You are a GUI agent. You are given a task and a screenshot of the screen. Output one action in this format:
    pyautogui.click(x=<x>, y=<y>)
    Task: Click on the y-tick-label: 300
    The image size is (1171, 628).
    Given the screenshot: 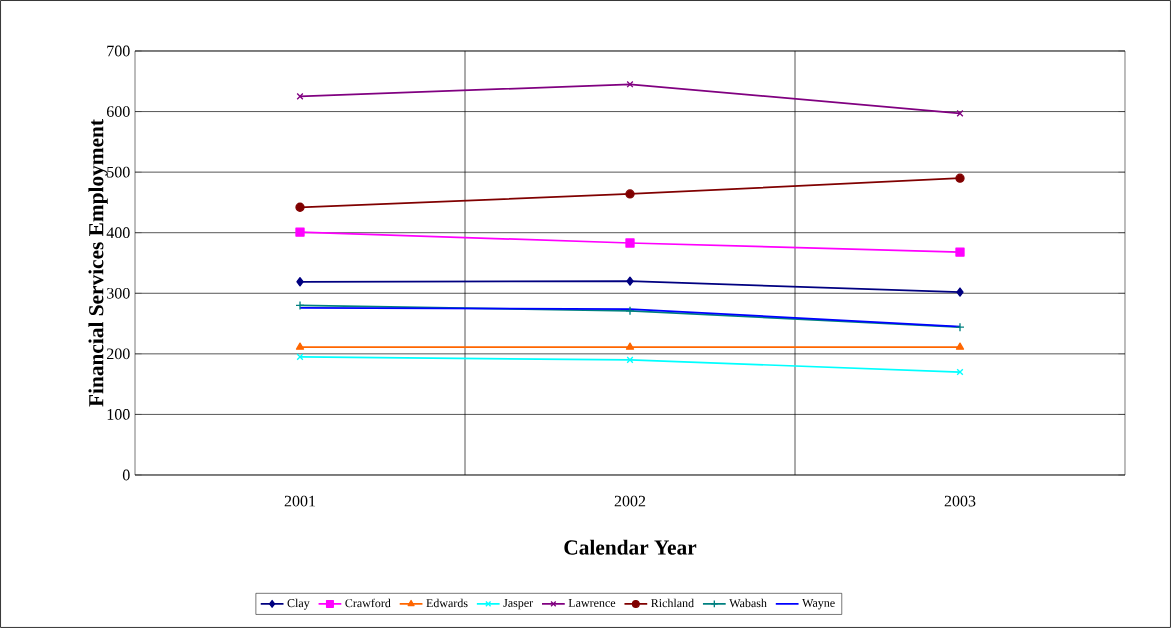 What is the action you would take?
    pyautogui.click(x=118, y=293)
    